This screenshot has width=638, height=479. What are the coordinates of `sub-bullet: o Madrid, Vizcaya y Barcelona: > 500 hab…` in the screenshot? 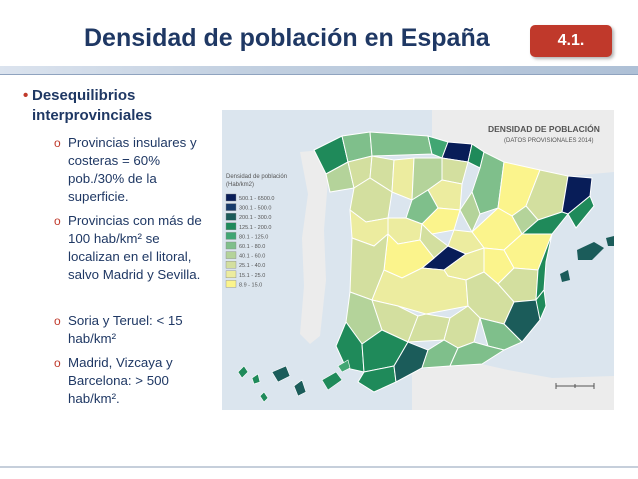 It's located at (133, 381).